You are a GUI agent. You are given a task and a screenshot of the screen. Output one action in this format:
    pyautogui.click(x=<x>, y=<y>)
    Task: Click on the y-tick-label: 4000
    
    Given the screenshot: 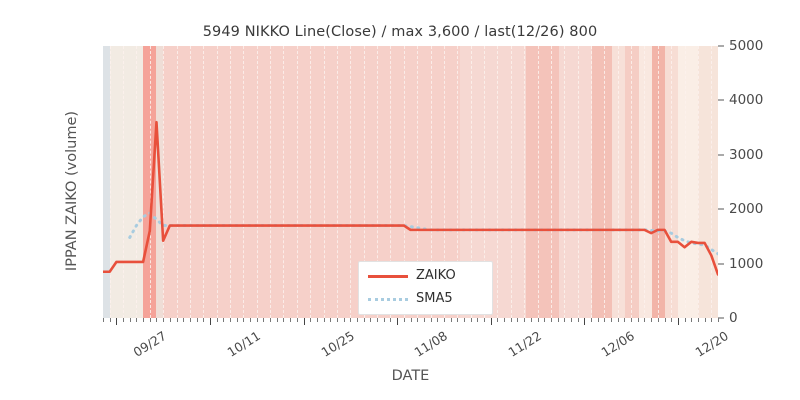 What is the action you would take?
    pyautogui.click(x=746, y=100)
    